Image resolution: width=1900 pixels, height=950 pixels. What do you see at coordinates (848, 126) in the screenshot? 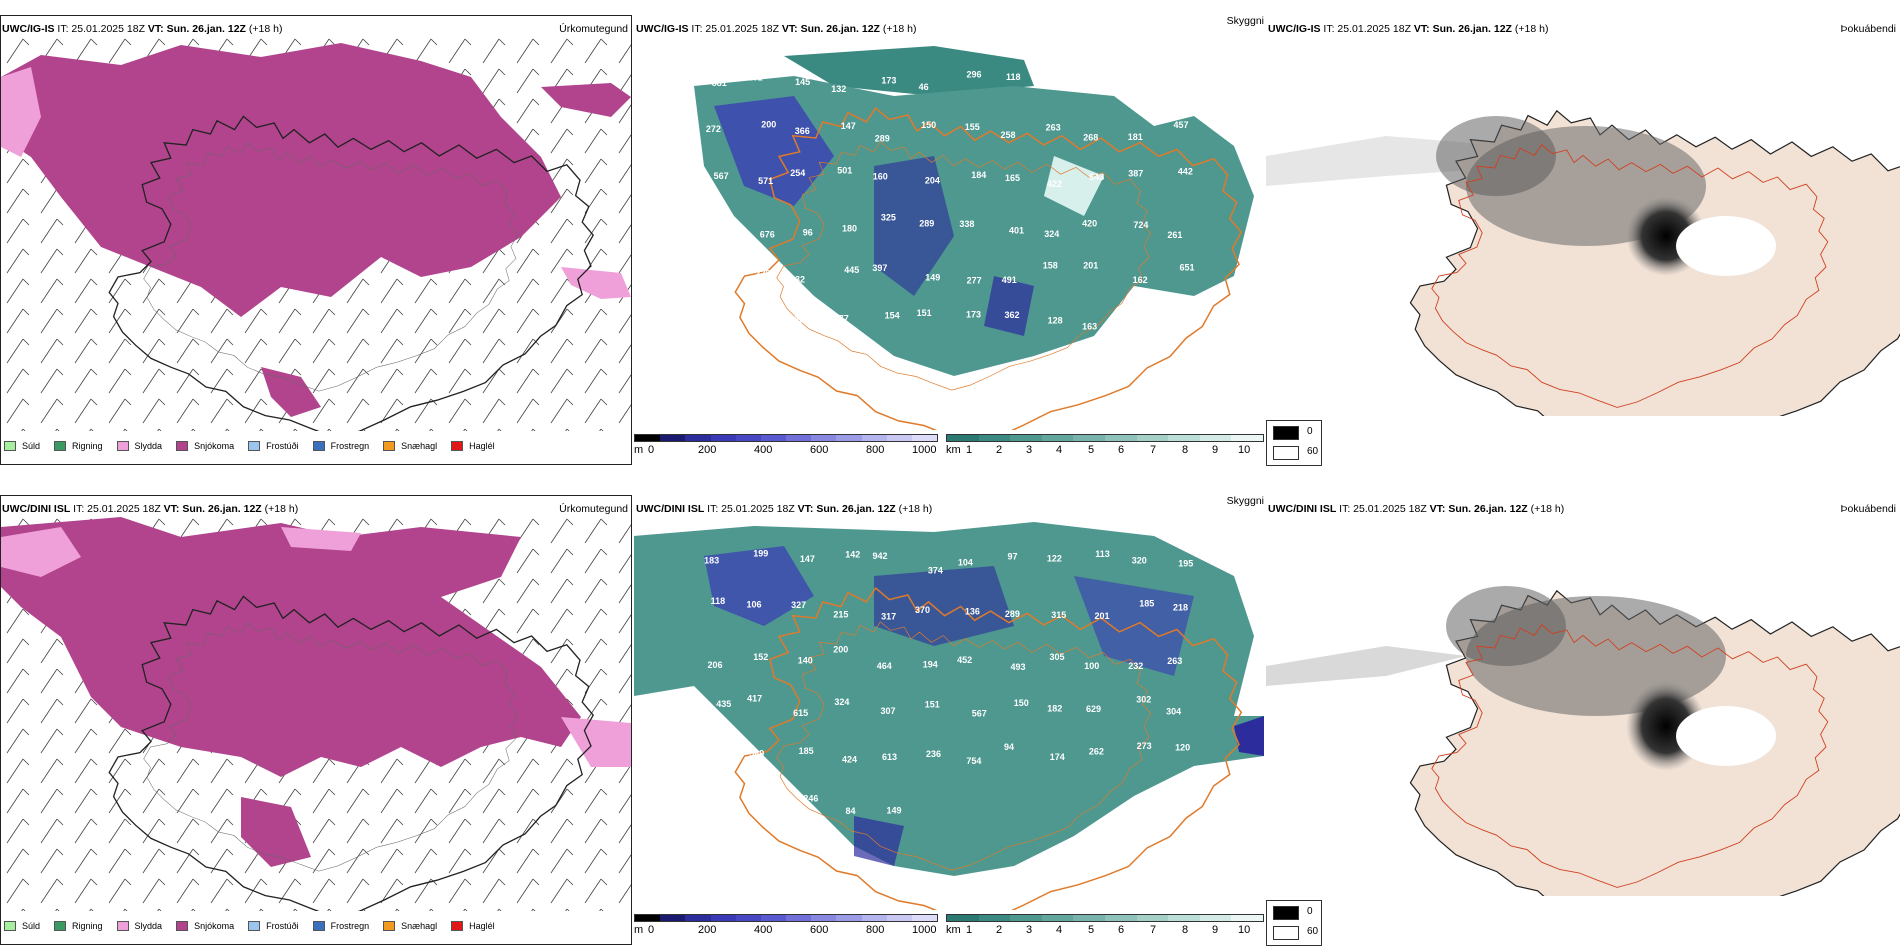
I see `peak-elevation-label: 147` at bounding box center [848, 126].